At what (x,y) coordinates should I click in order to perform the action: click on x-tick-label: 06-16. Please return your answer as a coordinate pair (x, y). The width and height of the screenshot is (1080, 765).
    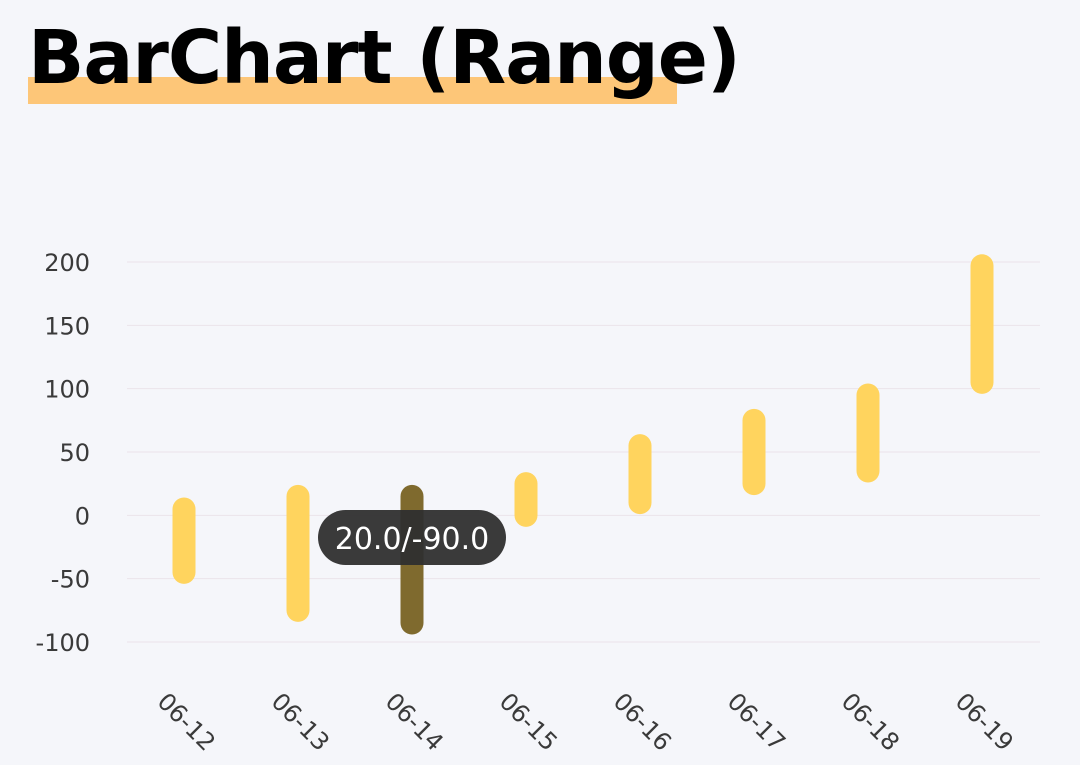
    Looking at the image, I should click on (642, 721).